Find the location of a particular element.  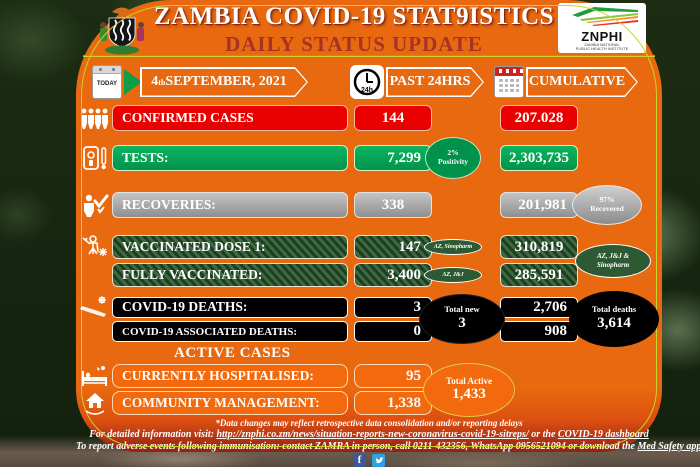

associated-deaths-label: COVID-19 ASSOCIATED DEATHS: is located at coordinates (230, 331).